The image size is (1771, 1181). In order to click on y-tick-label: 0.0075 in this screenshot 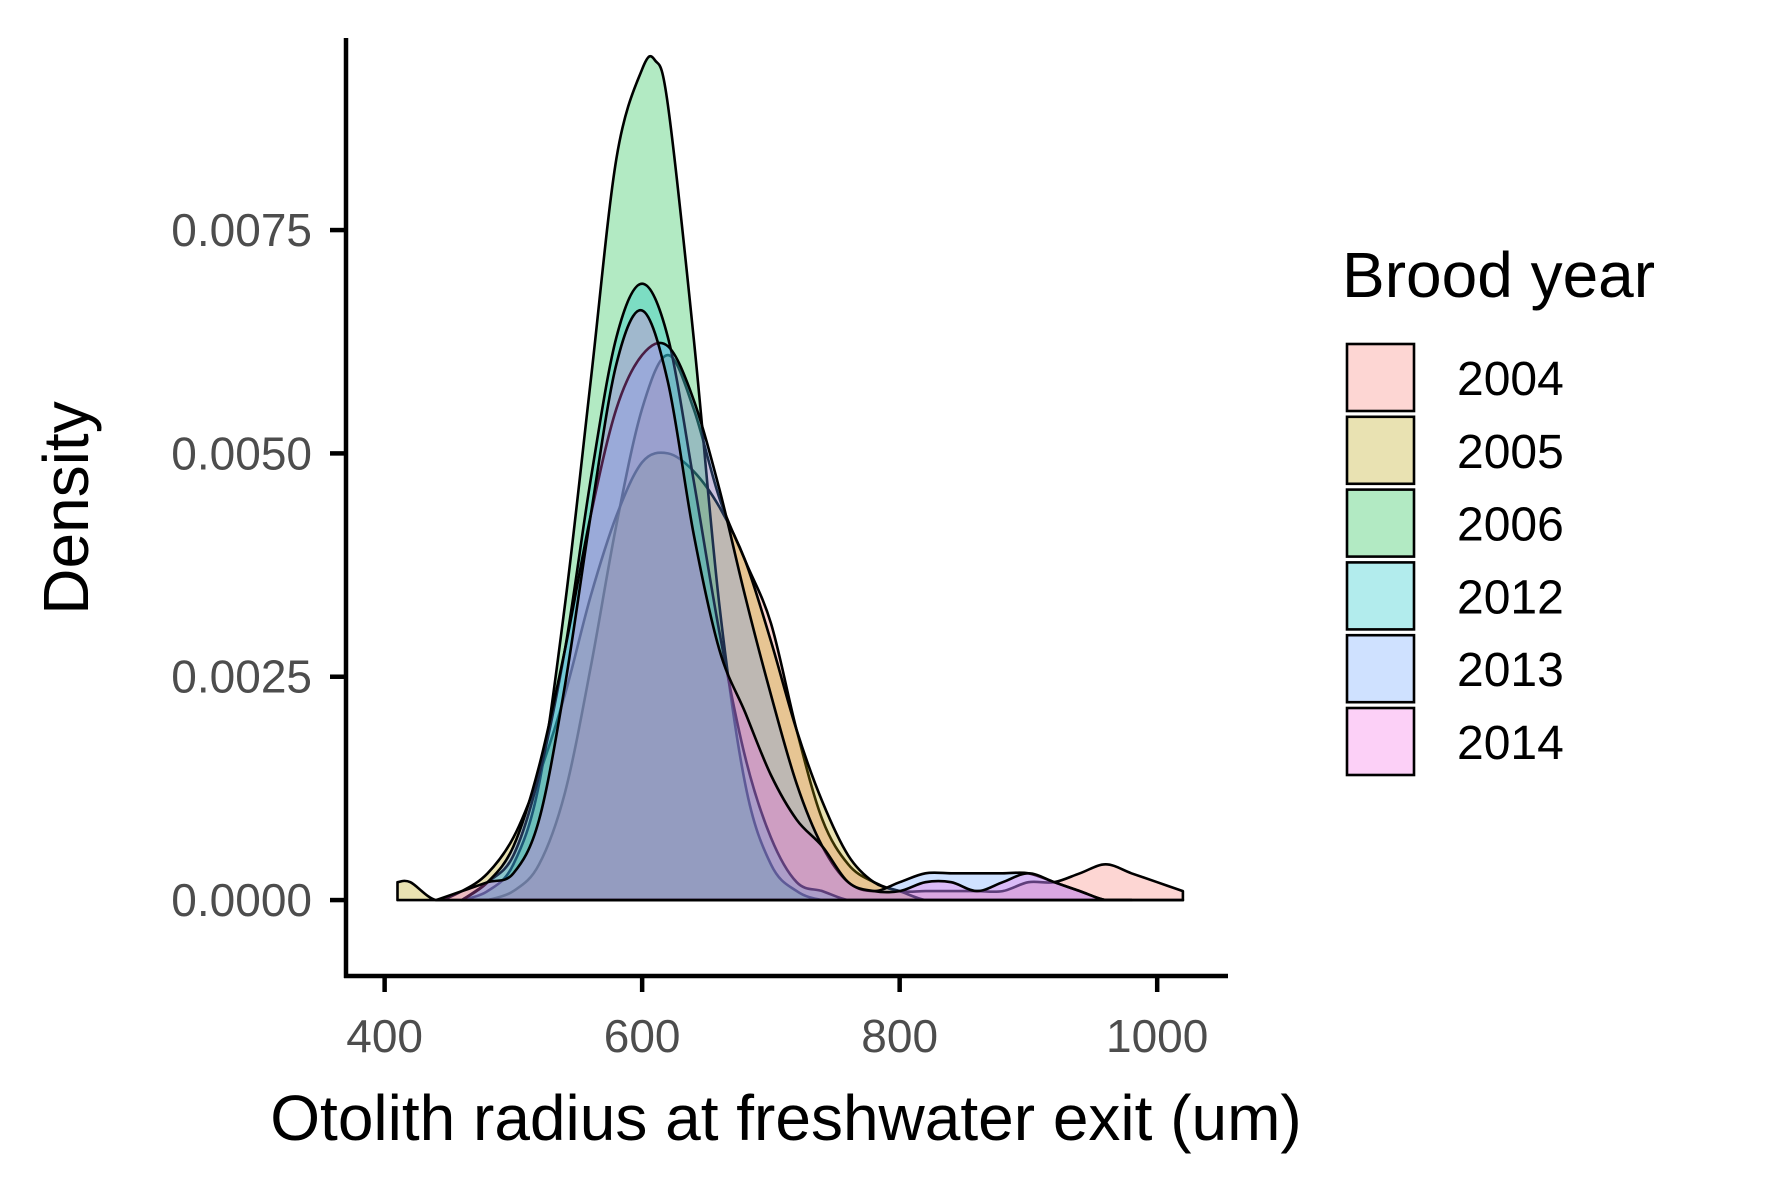, I will do `click(241, 230)`.